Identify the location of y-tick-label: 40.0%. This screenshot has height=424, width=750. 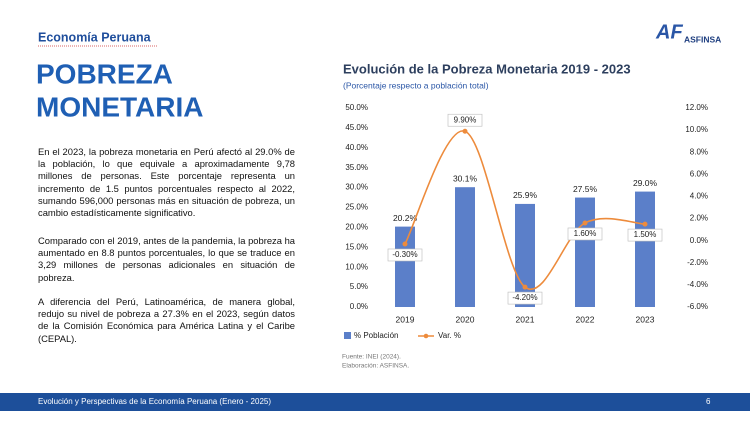
(356, 147).